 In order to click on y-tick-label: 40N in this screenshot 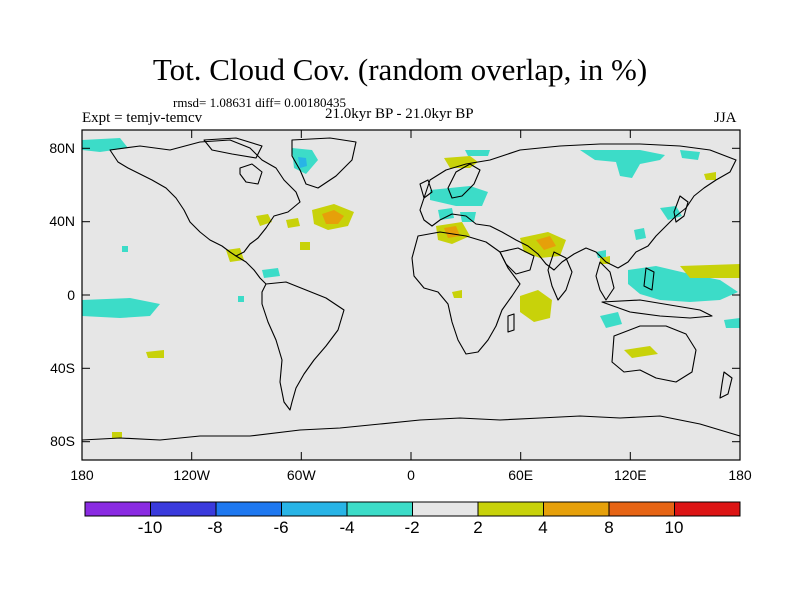, I will do `click(62, 221)`.